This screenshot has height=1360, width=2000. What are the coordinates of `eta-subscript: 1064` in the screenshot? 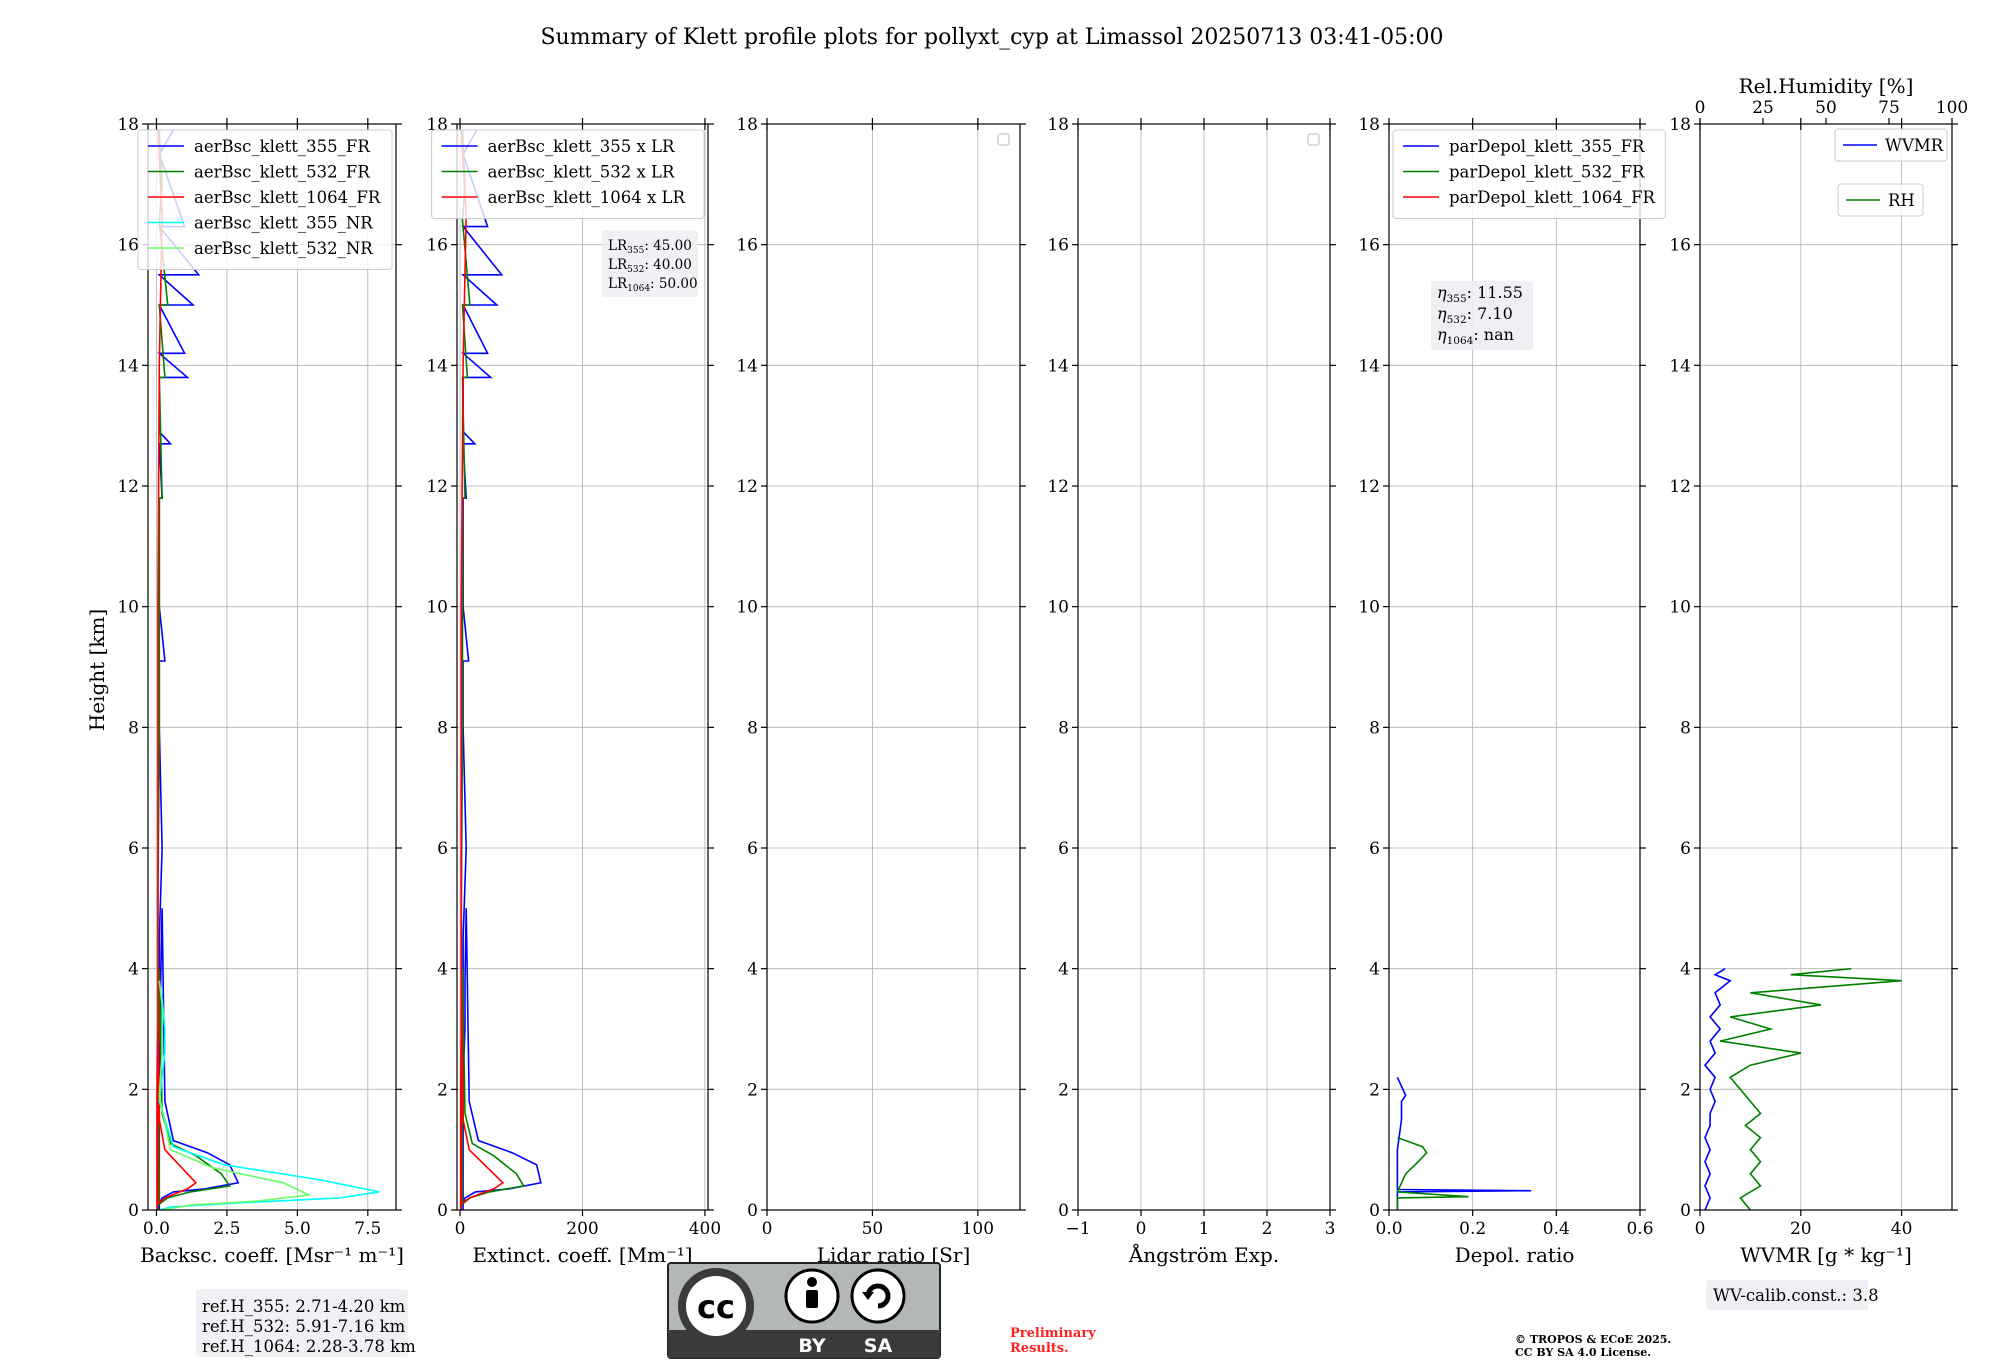 It's located at (1460, 341).